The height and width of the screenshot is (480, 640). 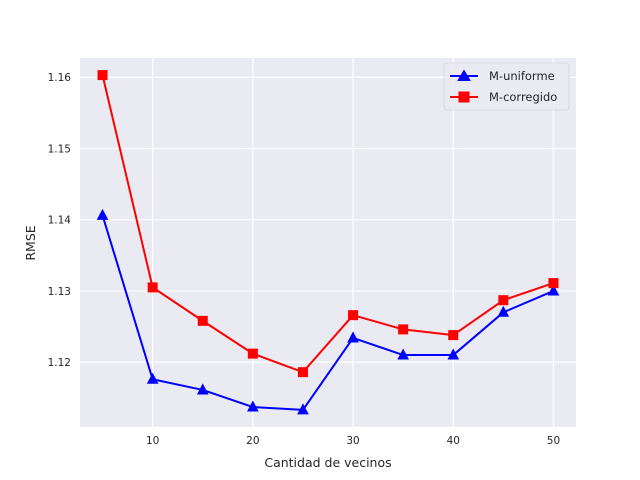 I want to click on legend: M-uniforme M-corregido, so click(x=506, y=86).